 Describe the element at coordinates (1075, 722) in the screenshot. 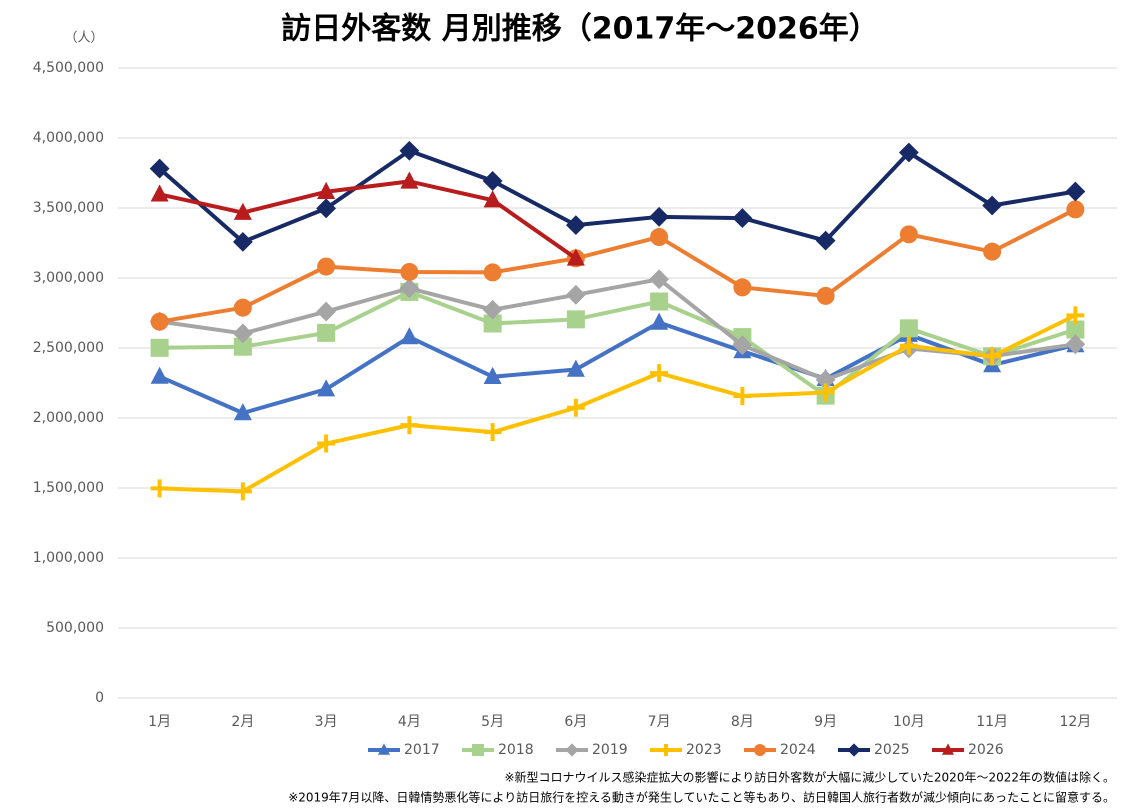

I see `x-tick-label: 12月` at that location.